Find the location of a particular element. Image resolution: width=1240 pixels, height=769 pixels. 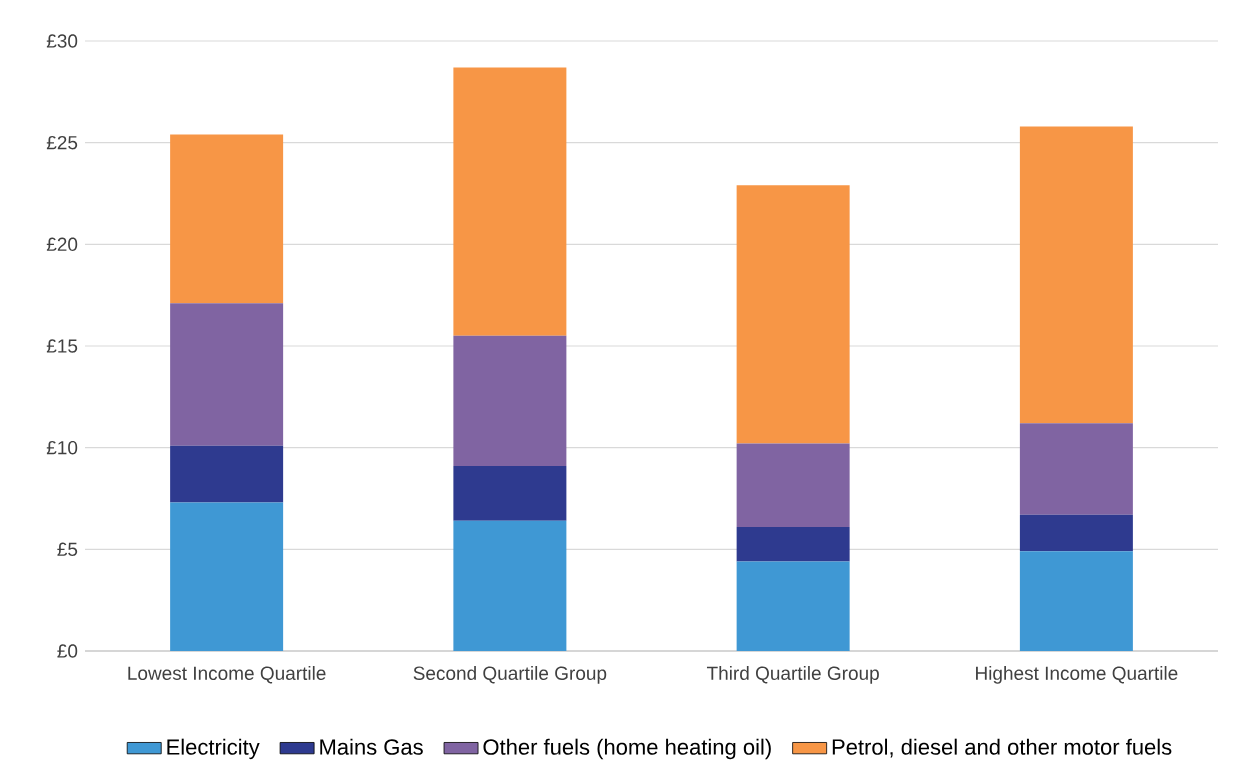

y-tick-label: £10 is located at coordinates (62, 447).